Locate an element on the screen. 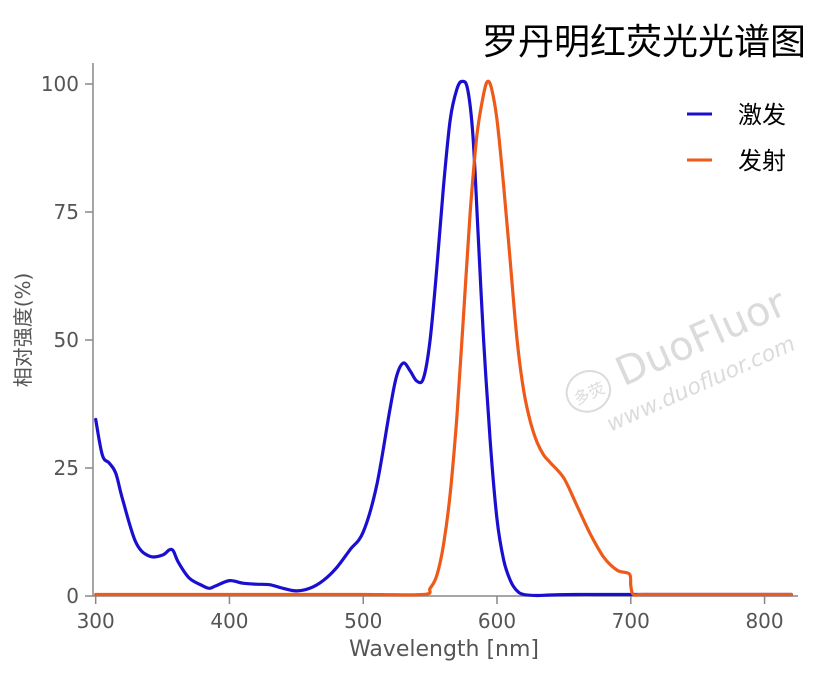 This screenshot has width=832, height=680. y-tick-label: 0 is located at coordinates (72, 596).